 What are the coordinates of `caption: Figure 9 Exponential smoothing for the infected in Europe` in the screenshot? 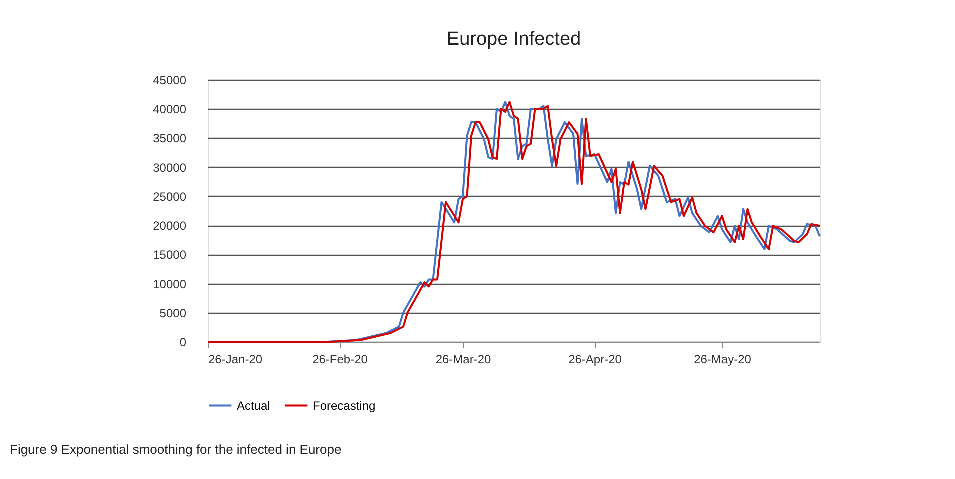 It's located at (176, 449).